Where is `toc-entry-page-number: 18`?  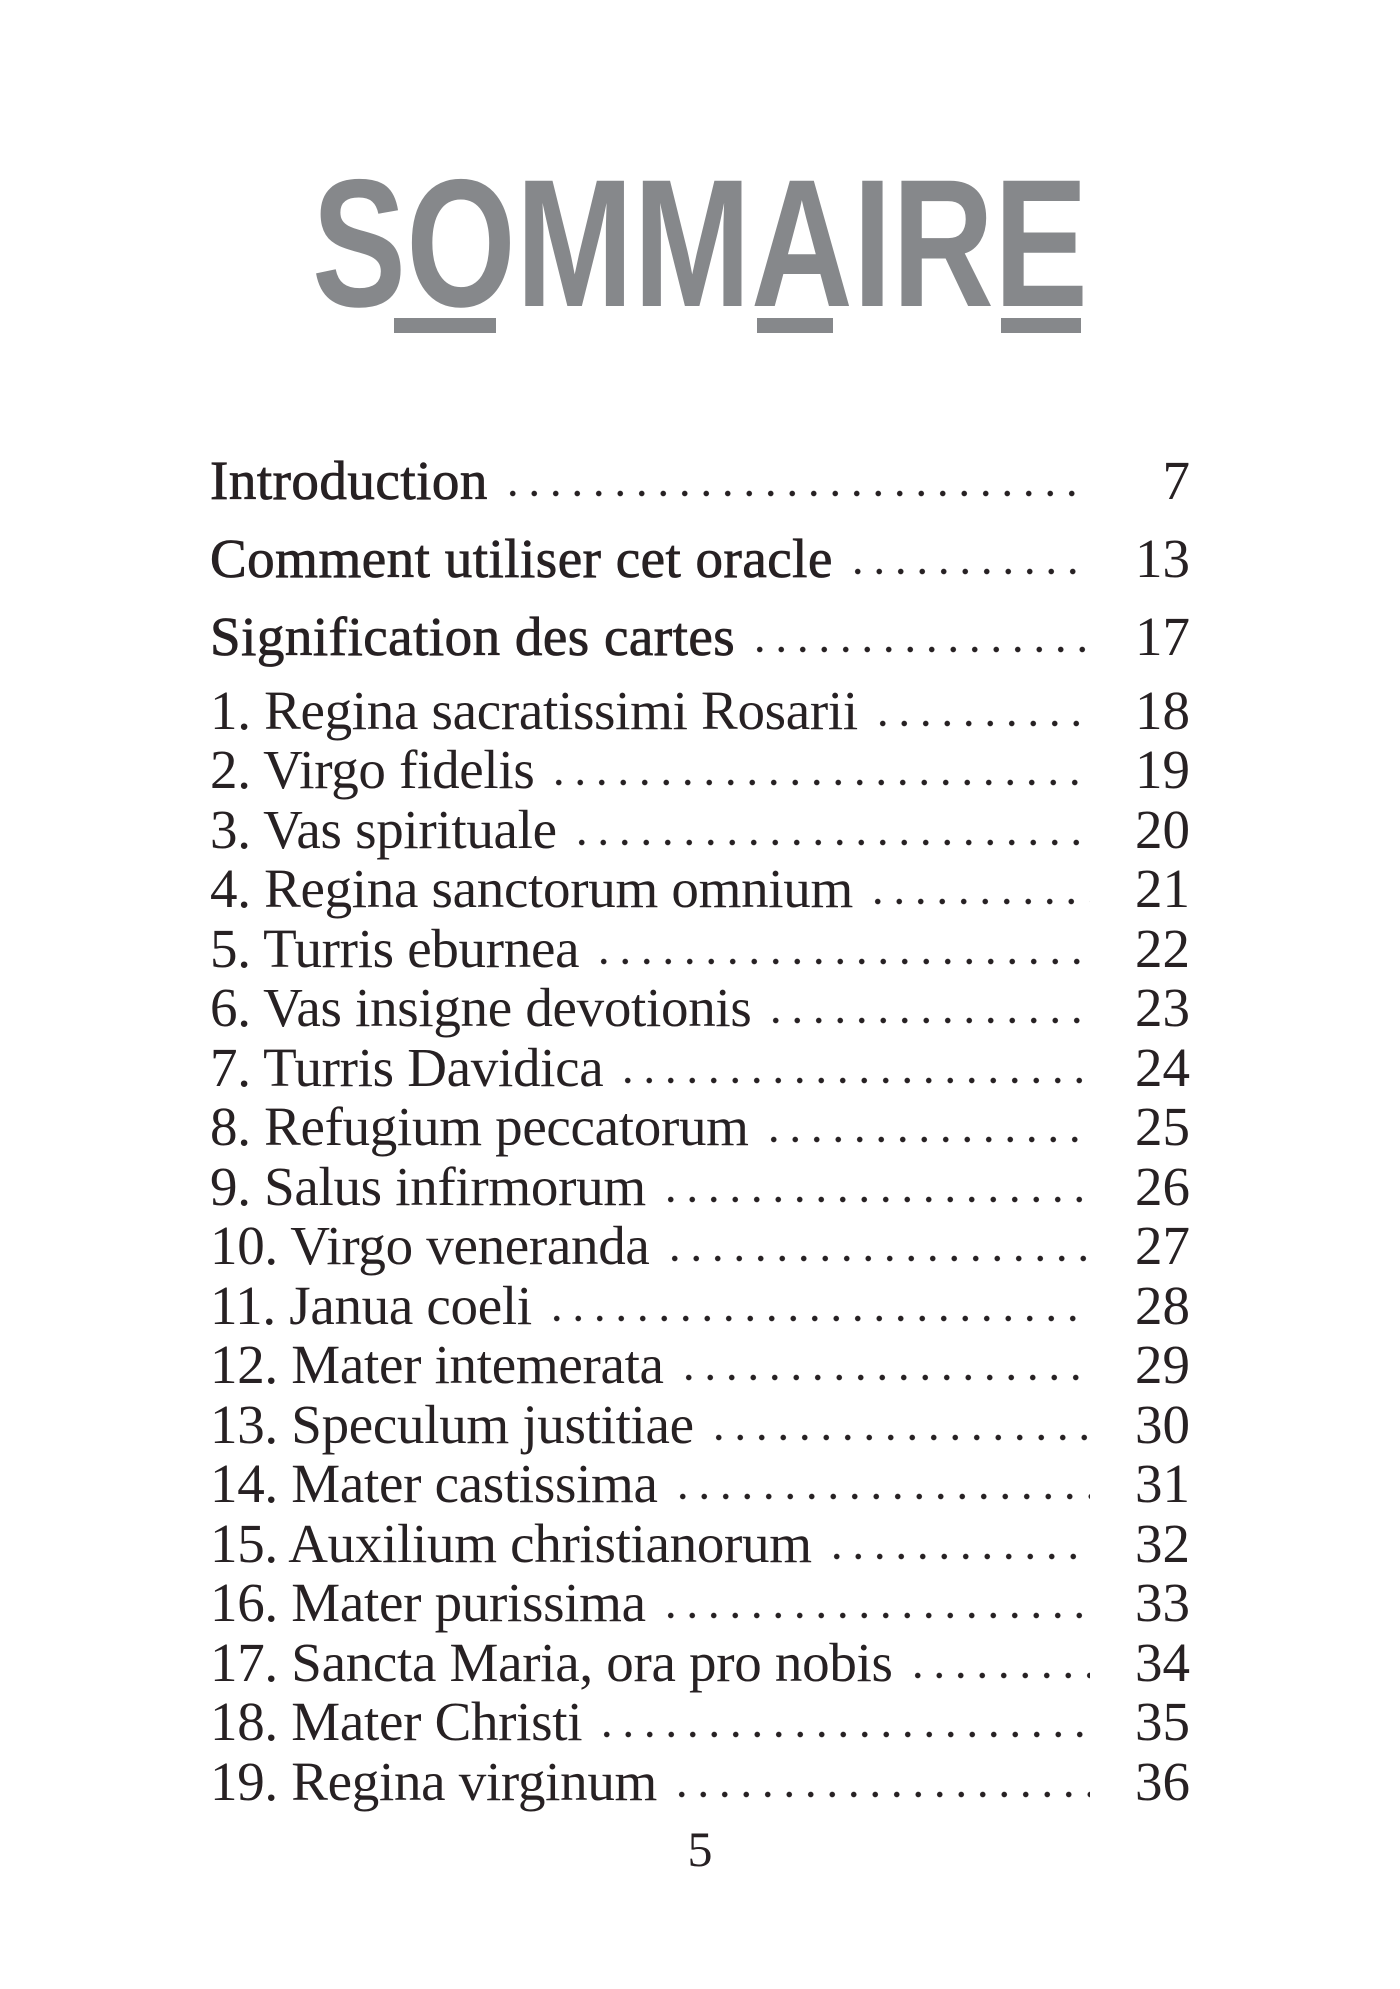 toc-entry-page-number: 18 is located at coordinates (1162, 710).